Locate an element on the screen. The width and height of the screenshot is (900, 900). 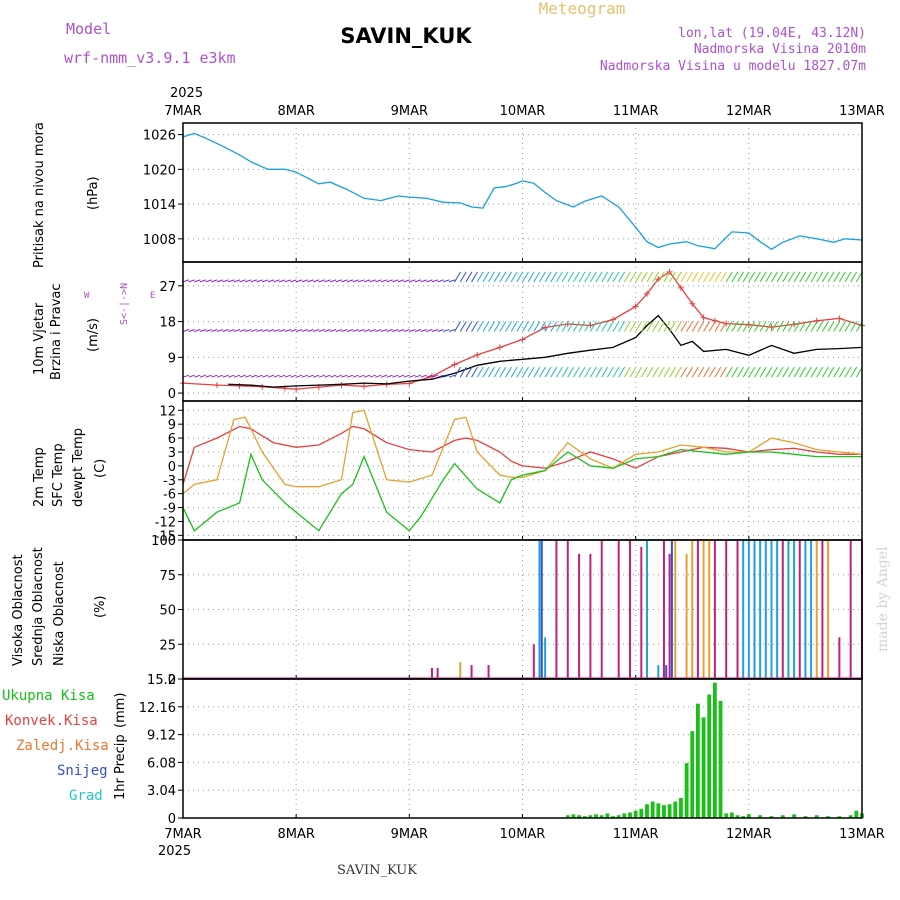
meteogram-title: Meteogram is located at coordinates (582, 9).